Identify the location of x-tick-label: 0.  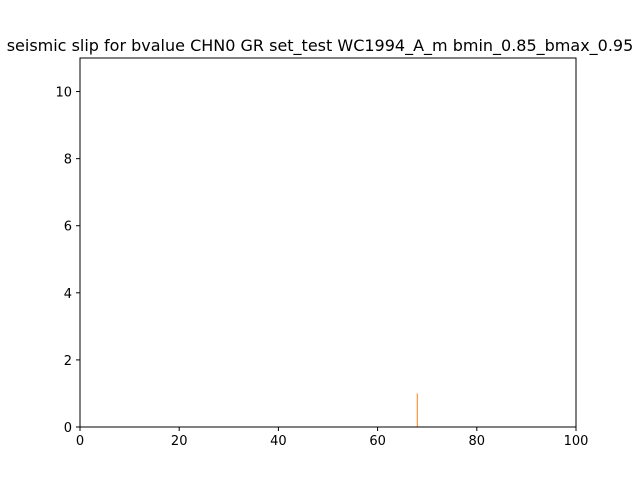
(80, 441).